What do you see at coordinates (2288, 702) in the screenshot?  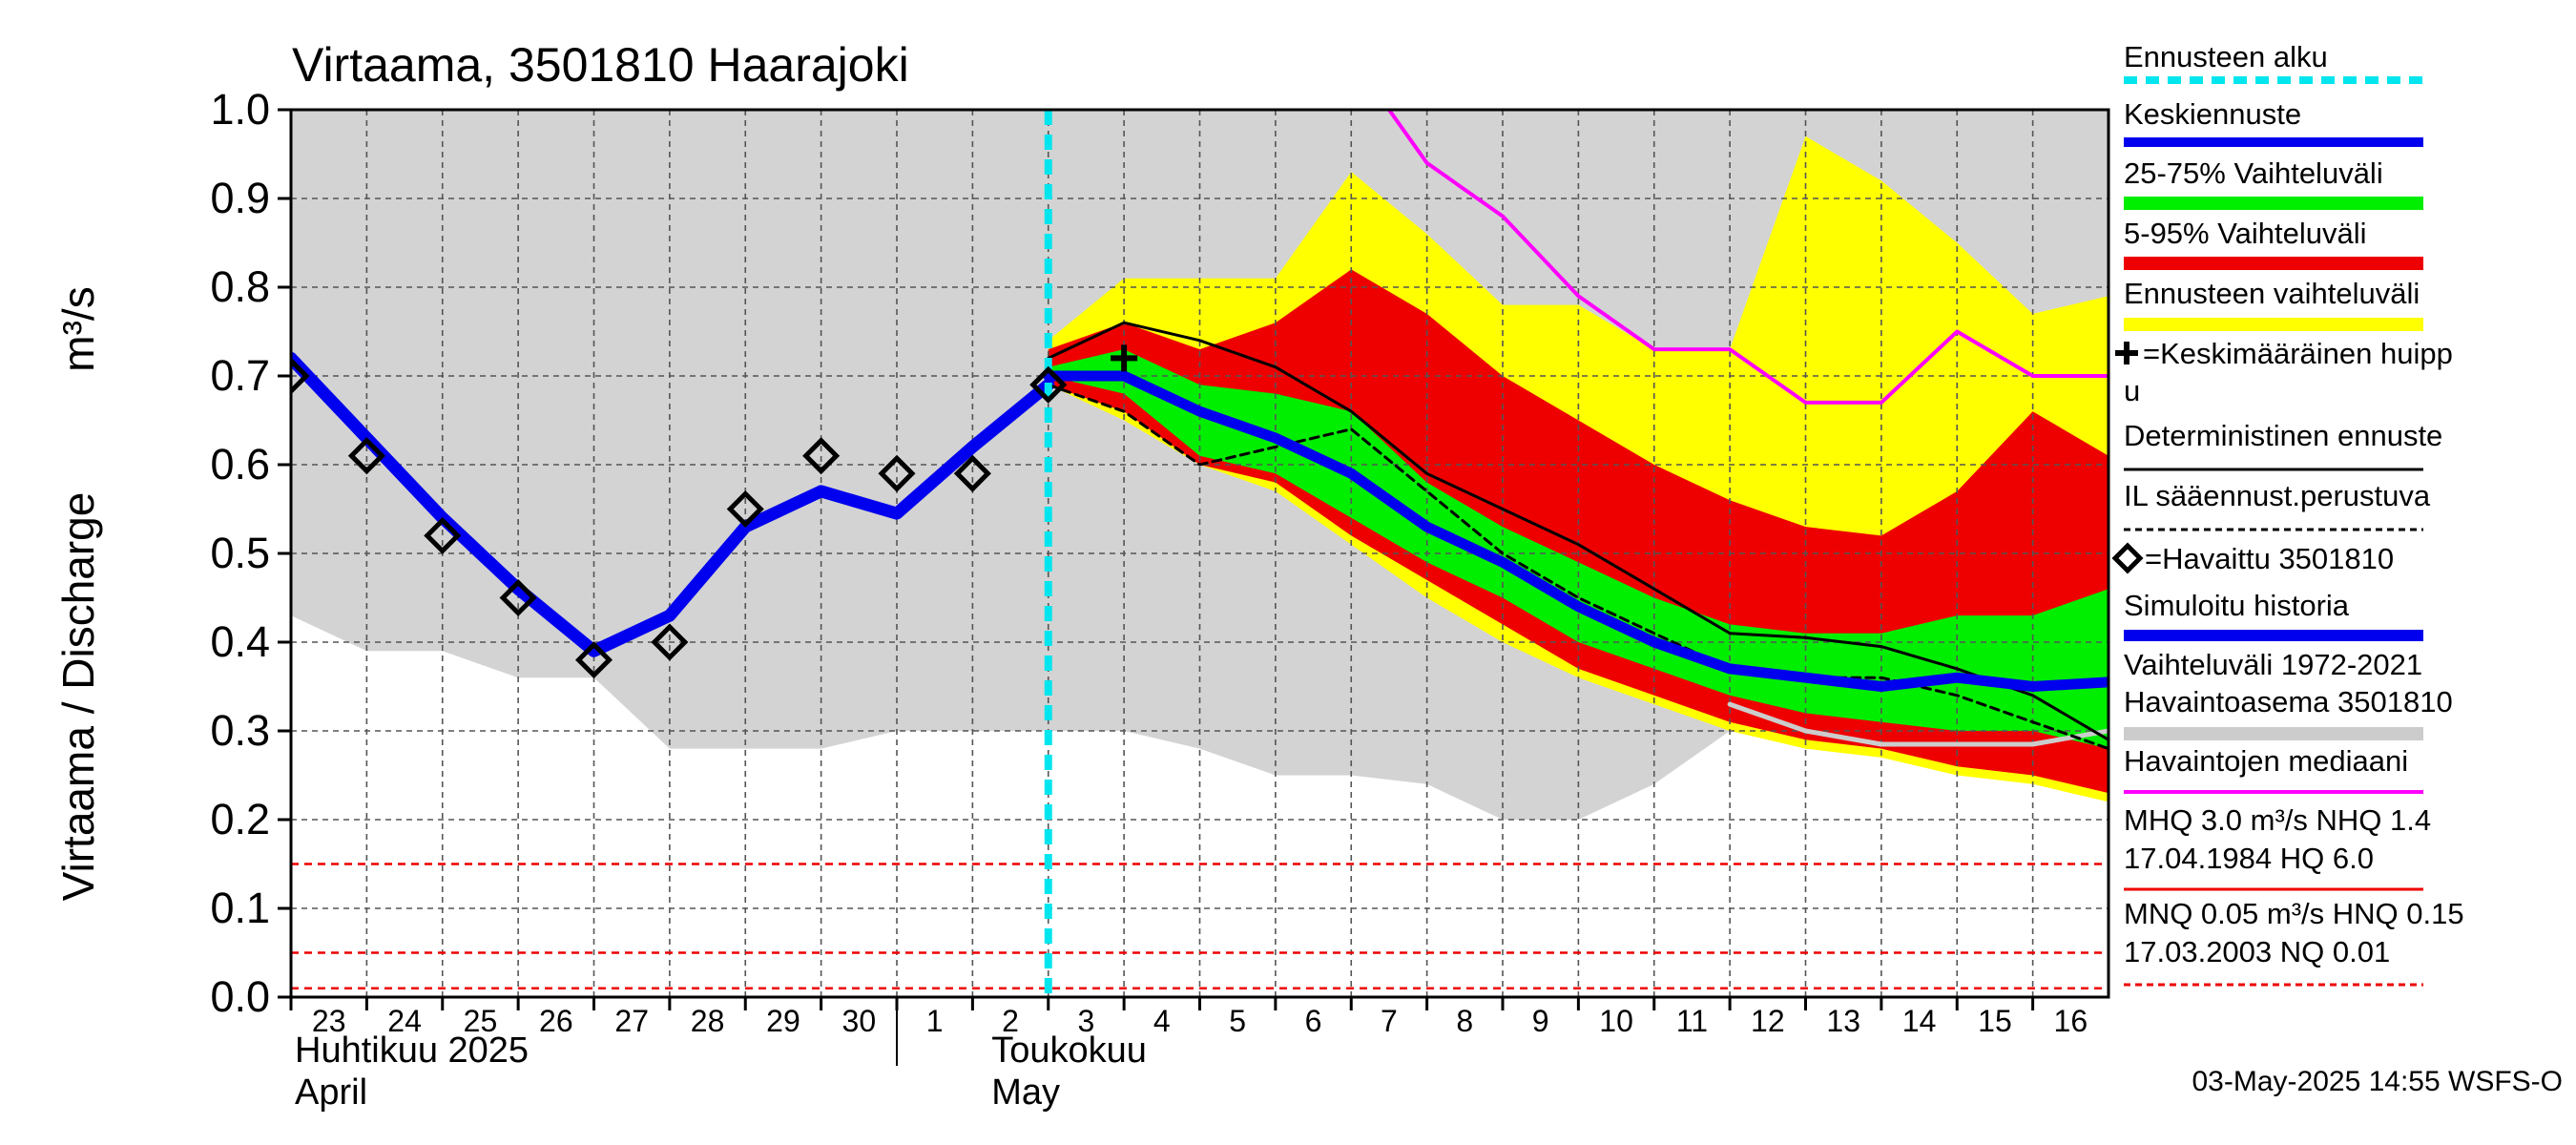 I see `legend-label-vaihteluvali_2: Havaintoasema 3501810` at bounding box center [2288, 702].